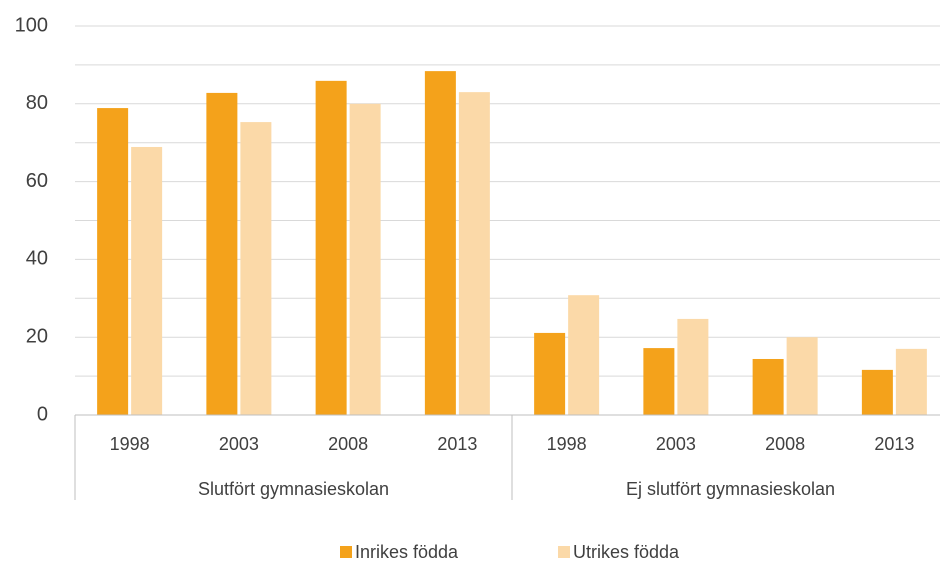 This screenshot has height=567, width=940. I want to click on y-tick-label: 0, so click(42, 414).